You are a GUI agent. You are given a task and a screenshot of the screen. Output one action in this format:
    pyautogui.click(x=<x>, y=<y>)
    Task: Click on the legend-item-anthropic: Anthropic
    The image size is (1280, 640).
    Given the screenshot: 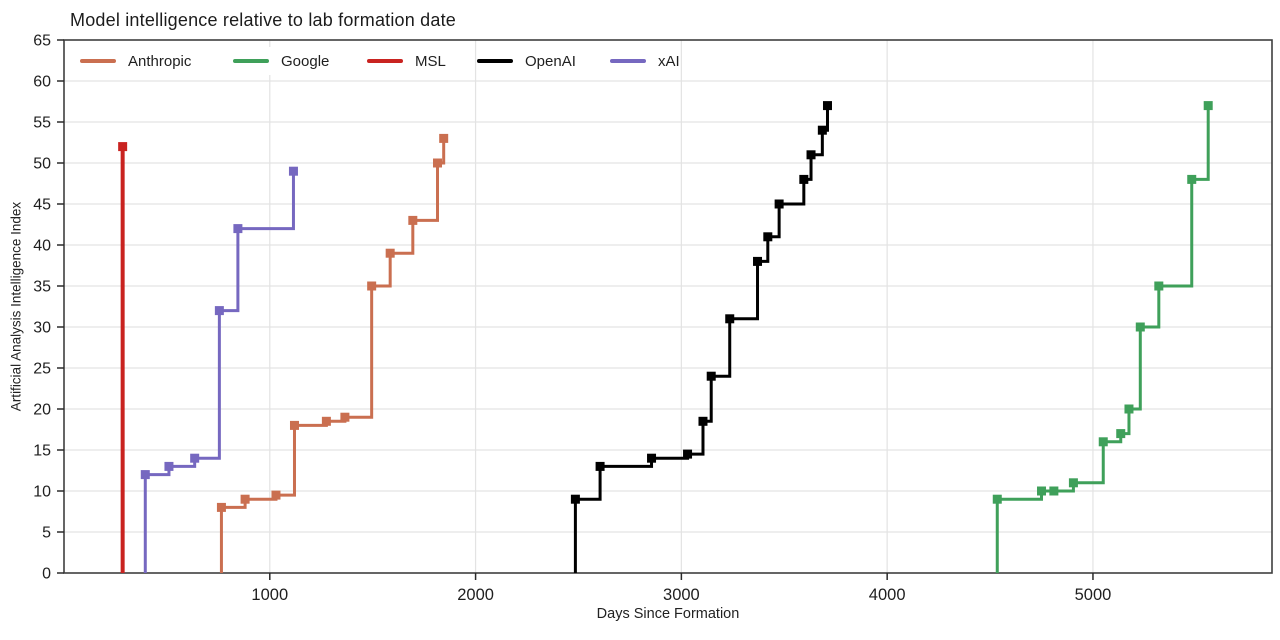 What is the action you would take?
    pyautogui.click(x=135, y=61)
    